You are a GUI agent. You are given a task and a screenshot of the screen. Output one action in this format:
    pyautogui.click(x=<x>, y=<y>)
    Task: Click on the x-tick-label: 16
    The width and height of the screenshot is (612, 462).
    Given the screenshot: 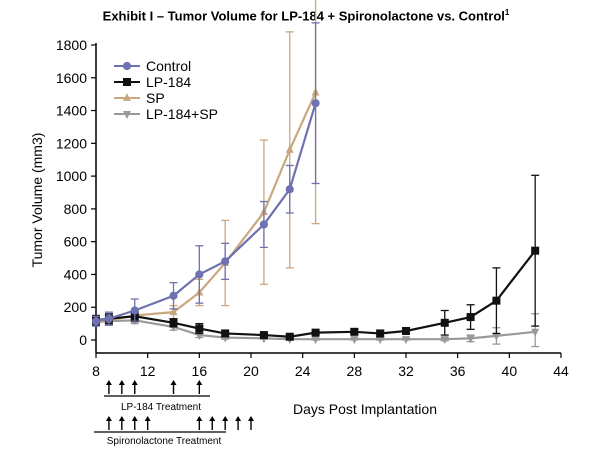 What is the action you would take?
    pyautogui.click(x=200, y=371)
    